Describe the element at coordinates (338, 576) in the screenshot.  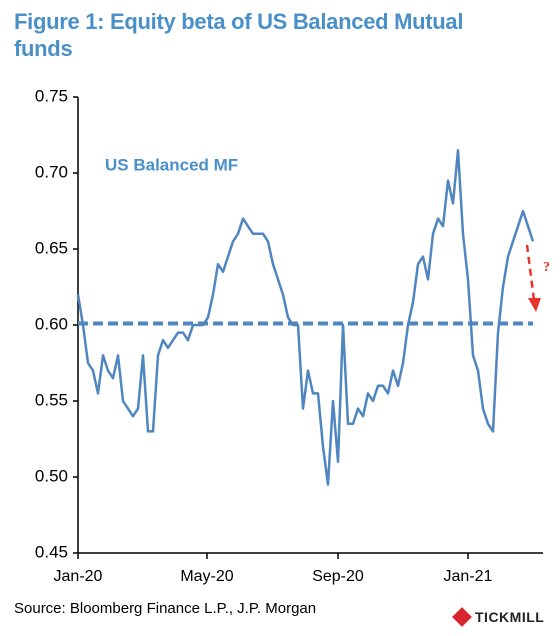
I see `x-tick-label: Sep-20` at that location.